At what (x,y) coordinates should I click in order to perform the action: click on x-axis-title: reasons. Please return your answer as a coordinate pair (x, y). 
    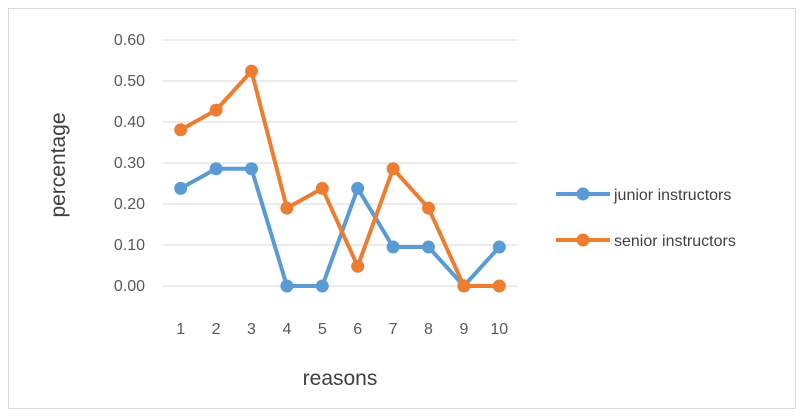
    Looking at the image, I should click on (340, 378).